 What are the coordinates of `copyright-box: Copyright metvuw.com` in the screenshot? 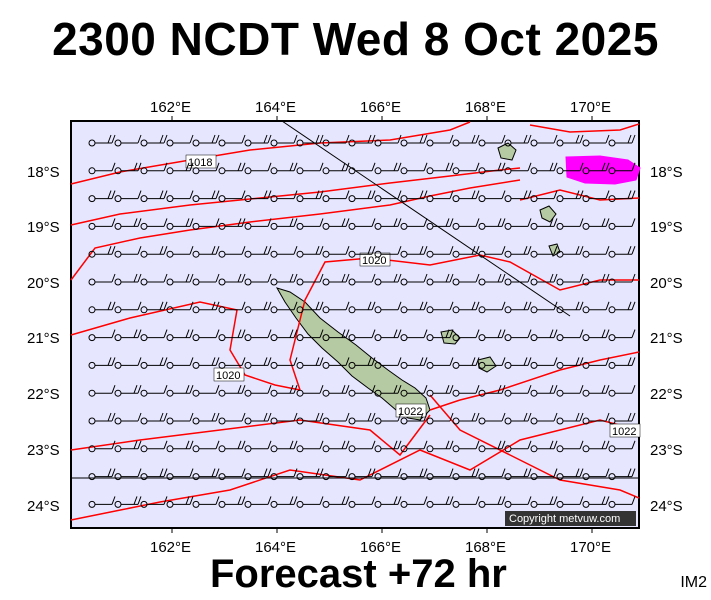 It's located at (570, 518).